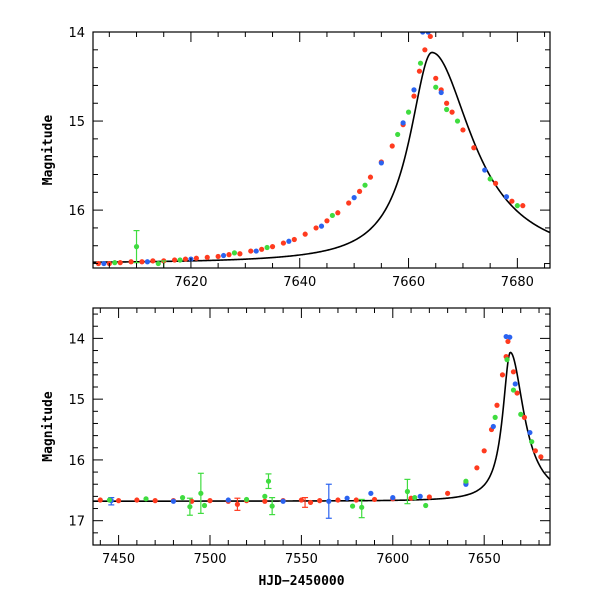 This screenshot has height=600, width=600. What do you see at coordinates (76, 522) in the screenshot?
I see `y-tick-label: 17` at bounding box center [76, 522].